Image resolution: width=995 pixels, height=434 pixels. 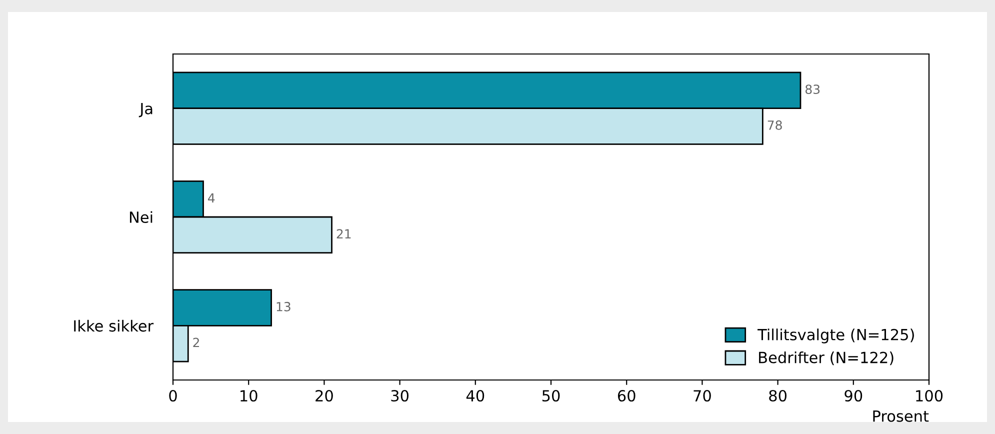 I want to click on legend-label: Bedrifter (N=122), so click(x=826, y=358).